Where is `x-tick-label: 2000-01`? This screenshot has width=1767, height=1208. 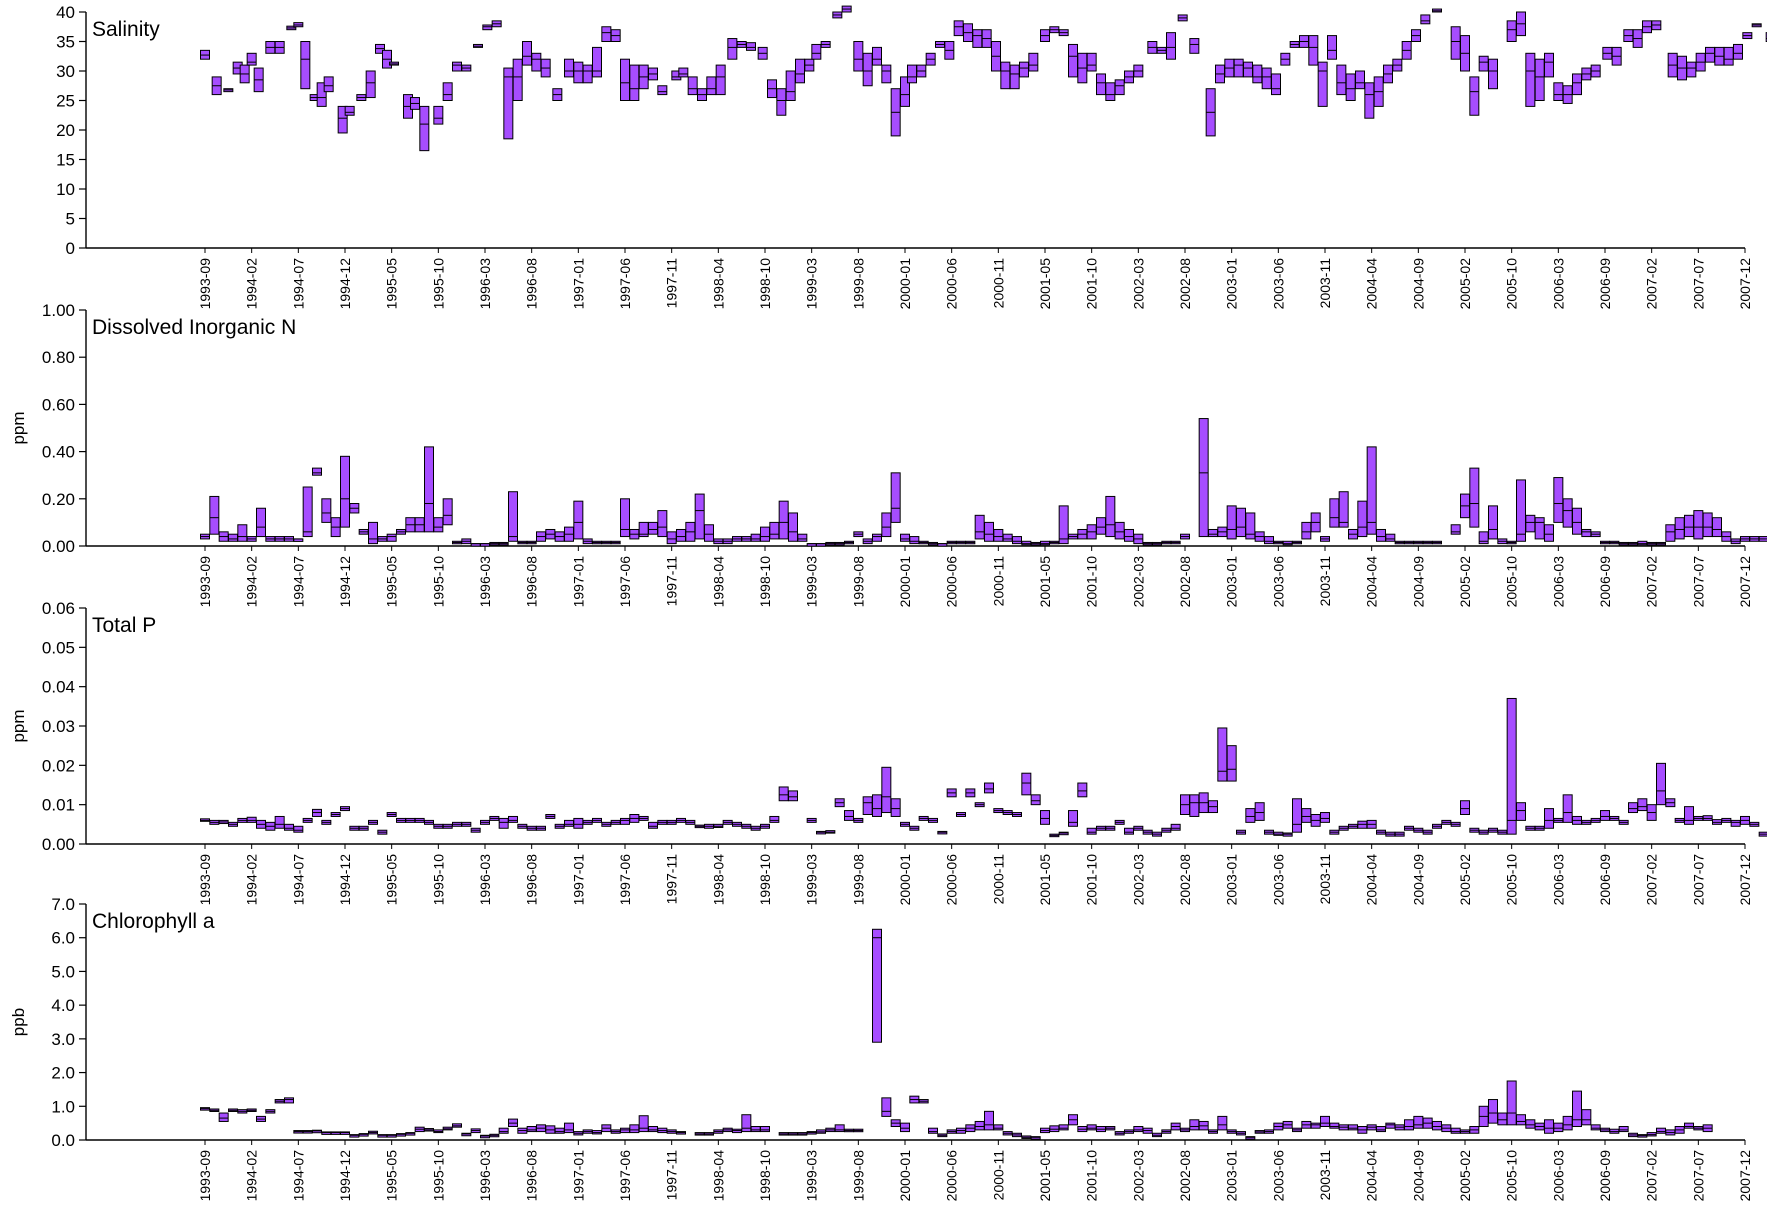 x-tick-label: 2000-01 is located at coordinates (905, 880).